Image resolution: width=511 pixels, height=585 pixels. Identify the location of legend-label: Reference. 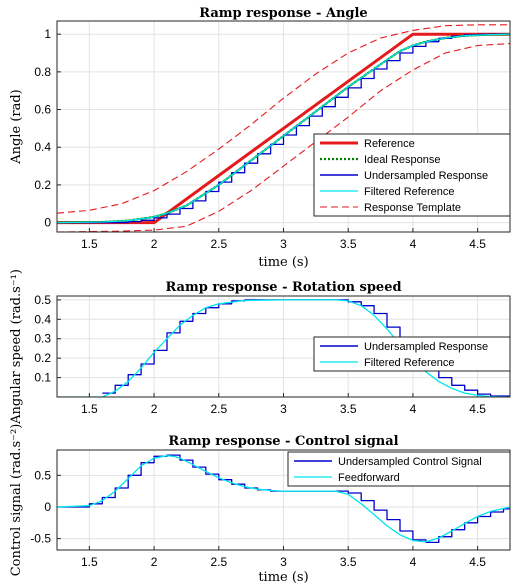
(389, 144).